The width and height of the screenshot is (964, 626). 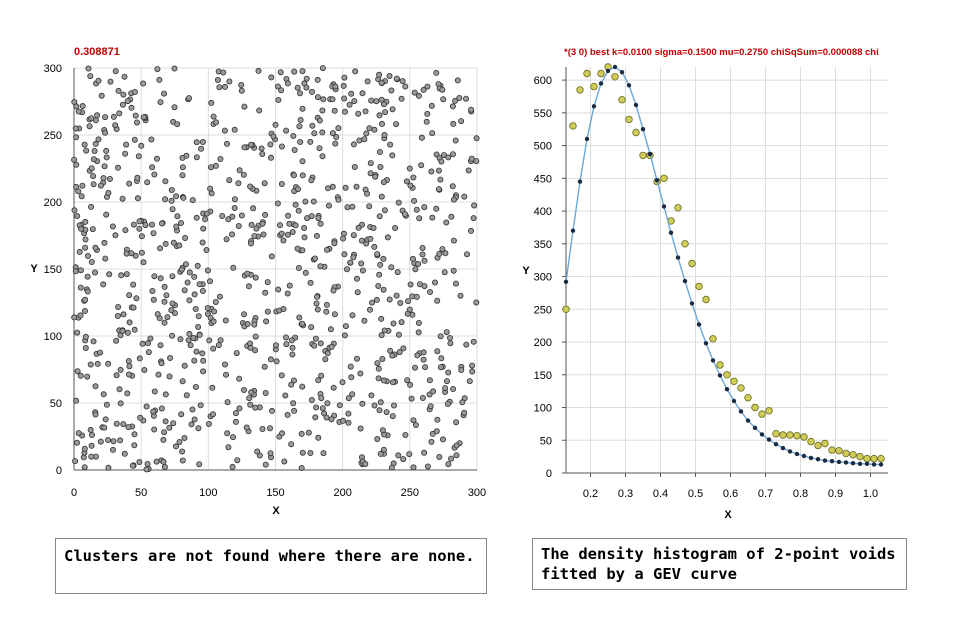 I want to click on gev-fit-point, so click(x=629, y=85).